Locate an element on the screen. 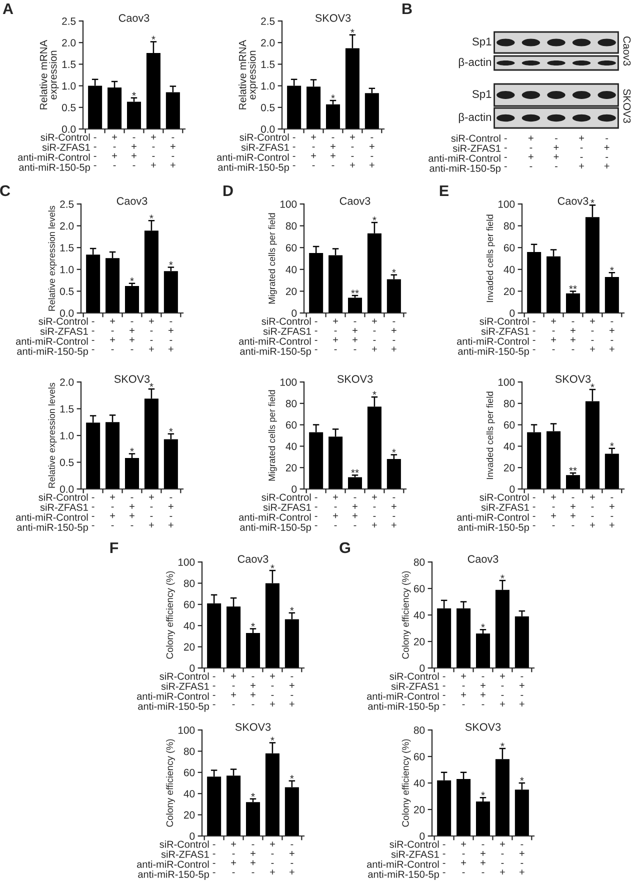 The height and width of the screenshot is (886, 639). y-axis-title: Relative mRNA expression is located at coordinates (248, 75).